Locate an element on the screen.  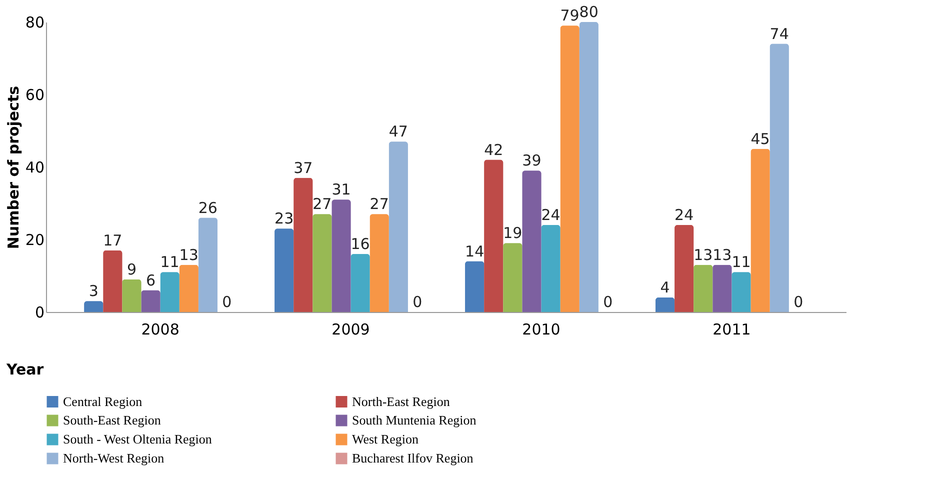
legend-label: North-West Region is located at coordinates (114, 458).